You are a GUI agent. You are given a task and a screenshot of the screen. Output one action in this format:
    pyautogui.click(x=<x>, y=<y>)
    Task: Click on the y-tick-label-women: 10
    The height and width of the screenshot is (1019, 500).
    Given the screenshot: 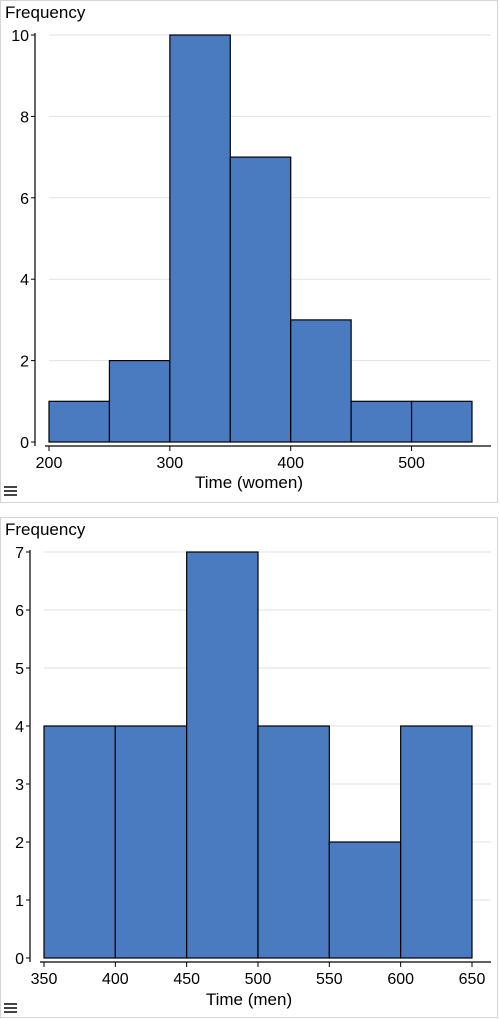 What is the action you would take?
    pyautogui.click(x=20, y=36)
    